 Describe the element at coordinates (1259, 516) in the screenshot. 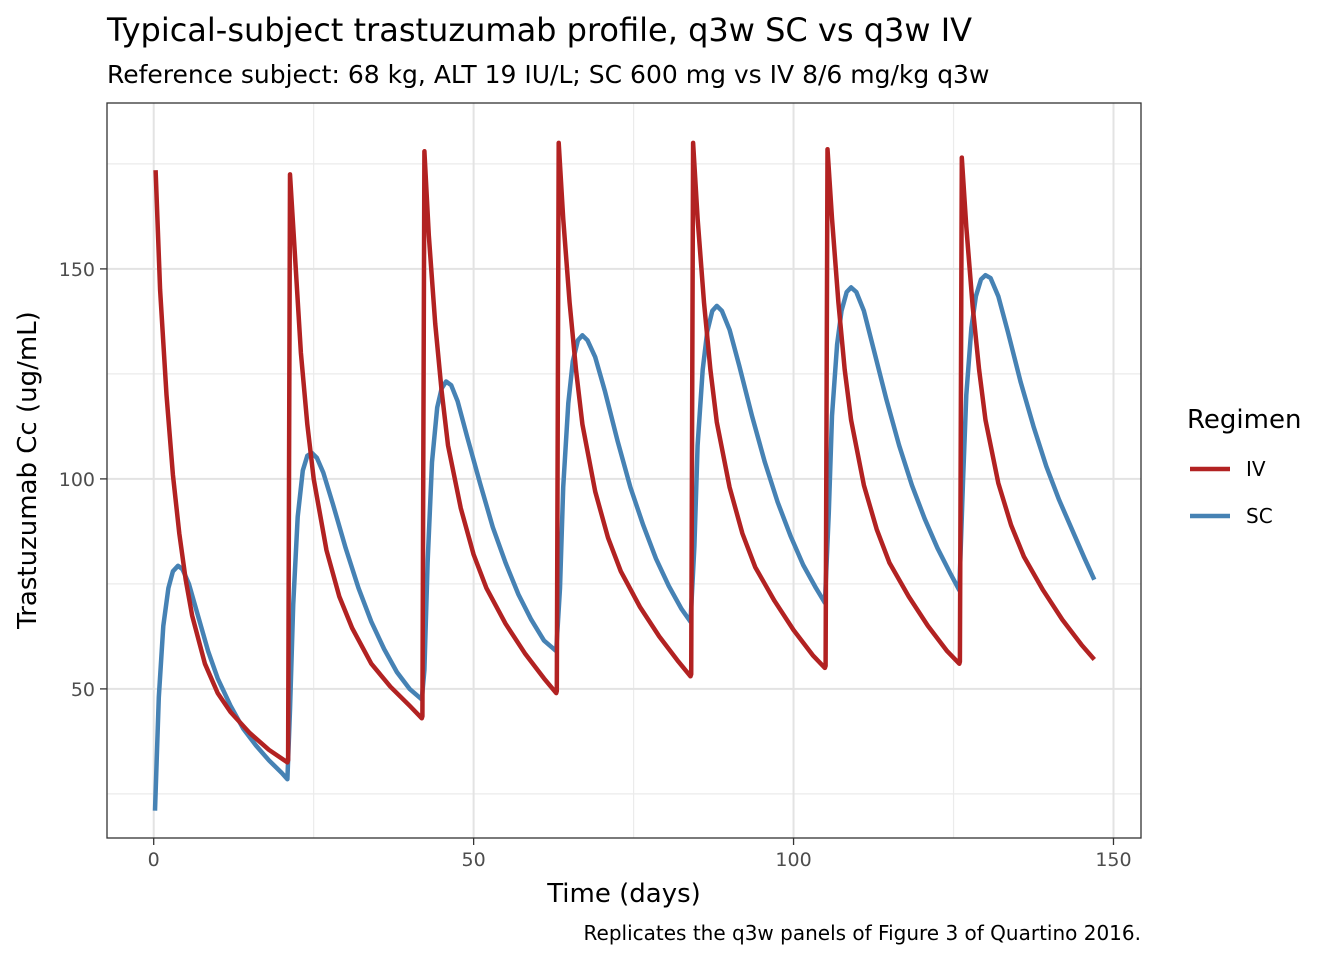

I see `legend-label-sc: SC` at that location.